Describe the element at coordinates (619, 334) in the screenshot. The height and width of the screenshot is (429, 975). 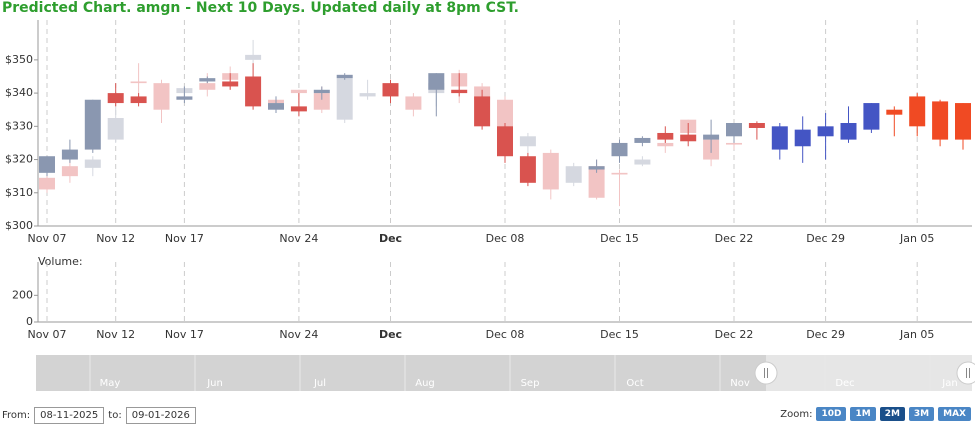
I see `volume-x-tick-label: Dec 15` at that location.